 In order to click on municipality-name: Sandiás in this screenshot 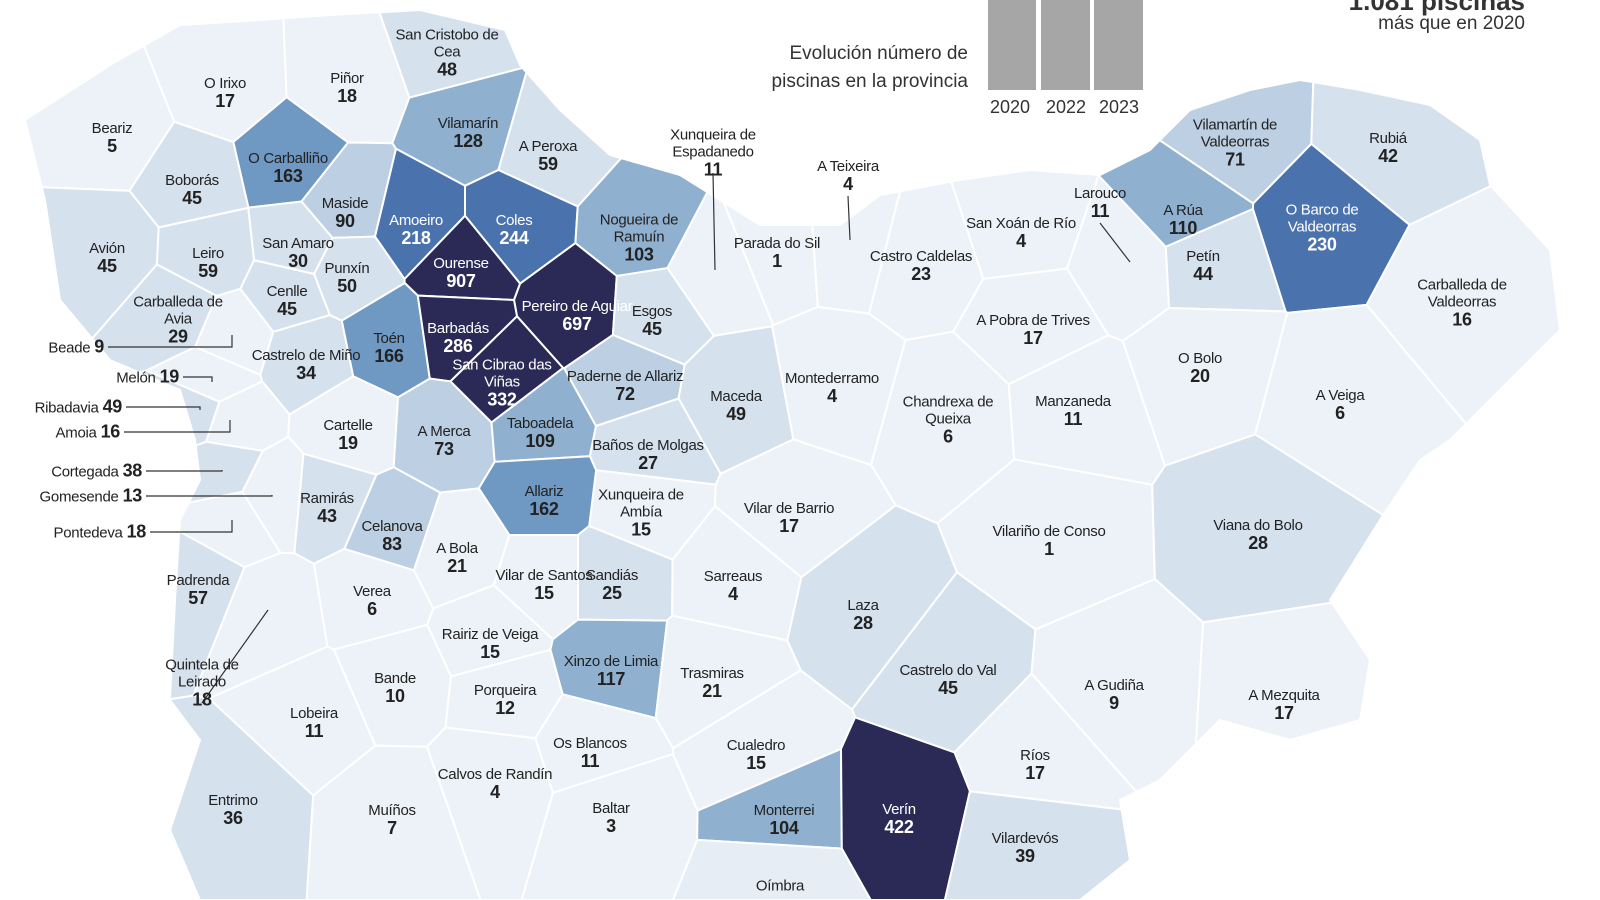, I will do `click(612, 575)`.